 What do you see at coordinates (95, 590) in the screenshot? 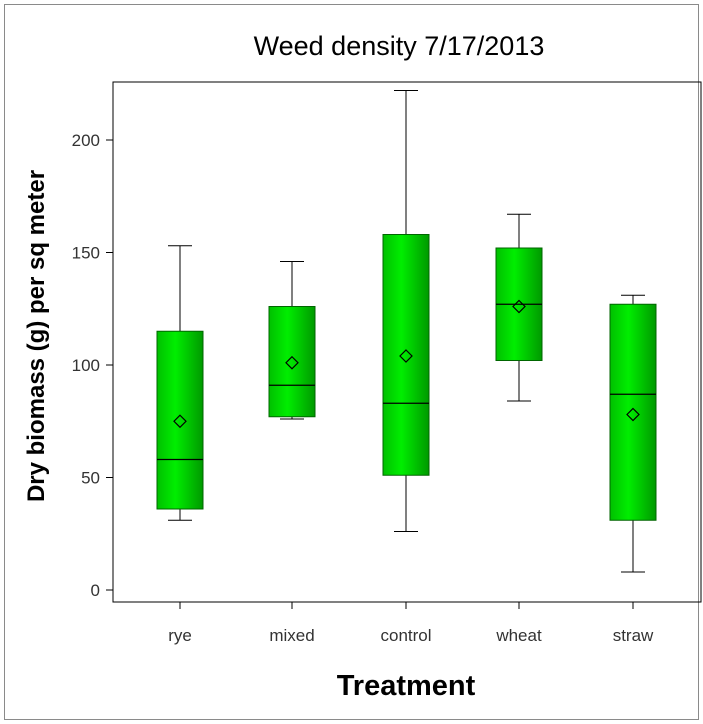
I see `y-tick-label: 0` at bounding box center [95, 590].